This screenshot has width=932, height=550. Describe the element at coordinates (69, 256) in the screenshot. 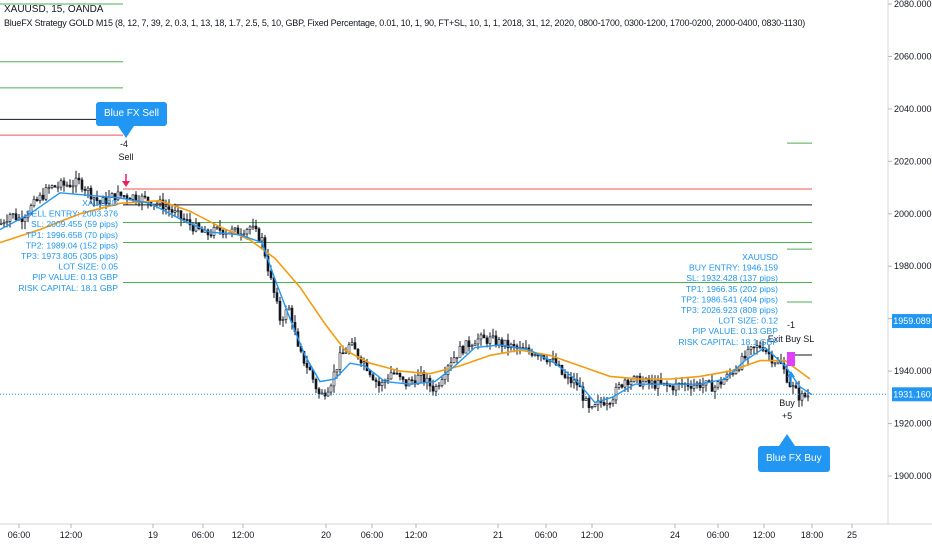

I see `sell-info-line-5: TP3: 1973.805 (305 pips)` at that location.